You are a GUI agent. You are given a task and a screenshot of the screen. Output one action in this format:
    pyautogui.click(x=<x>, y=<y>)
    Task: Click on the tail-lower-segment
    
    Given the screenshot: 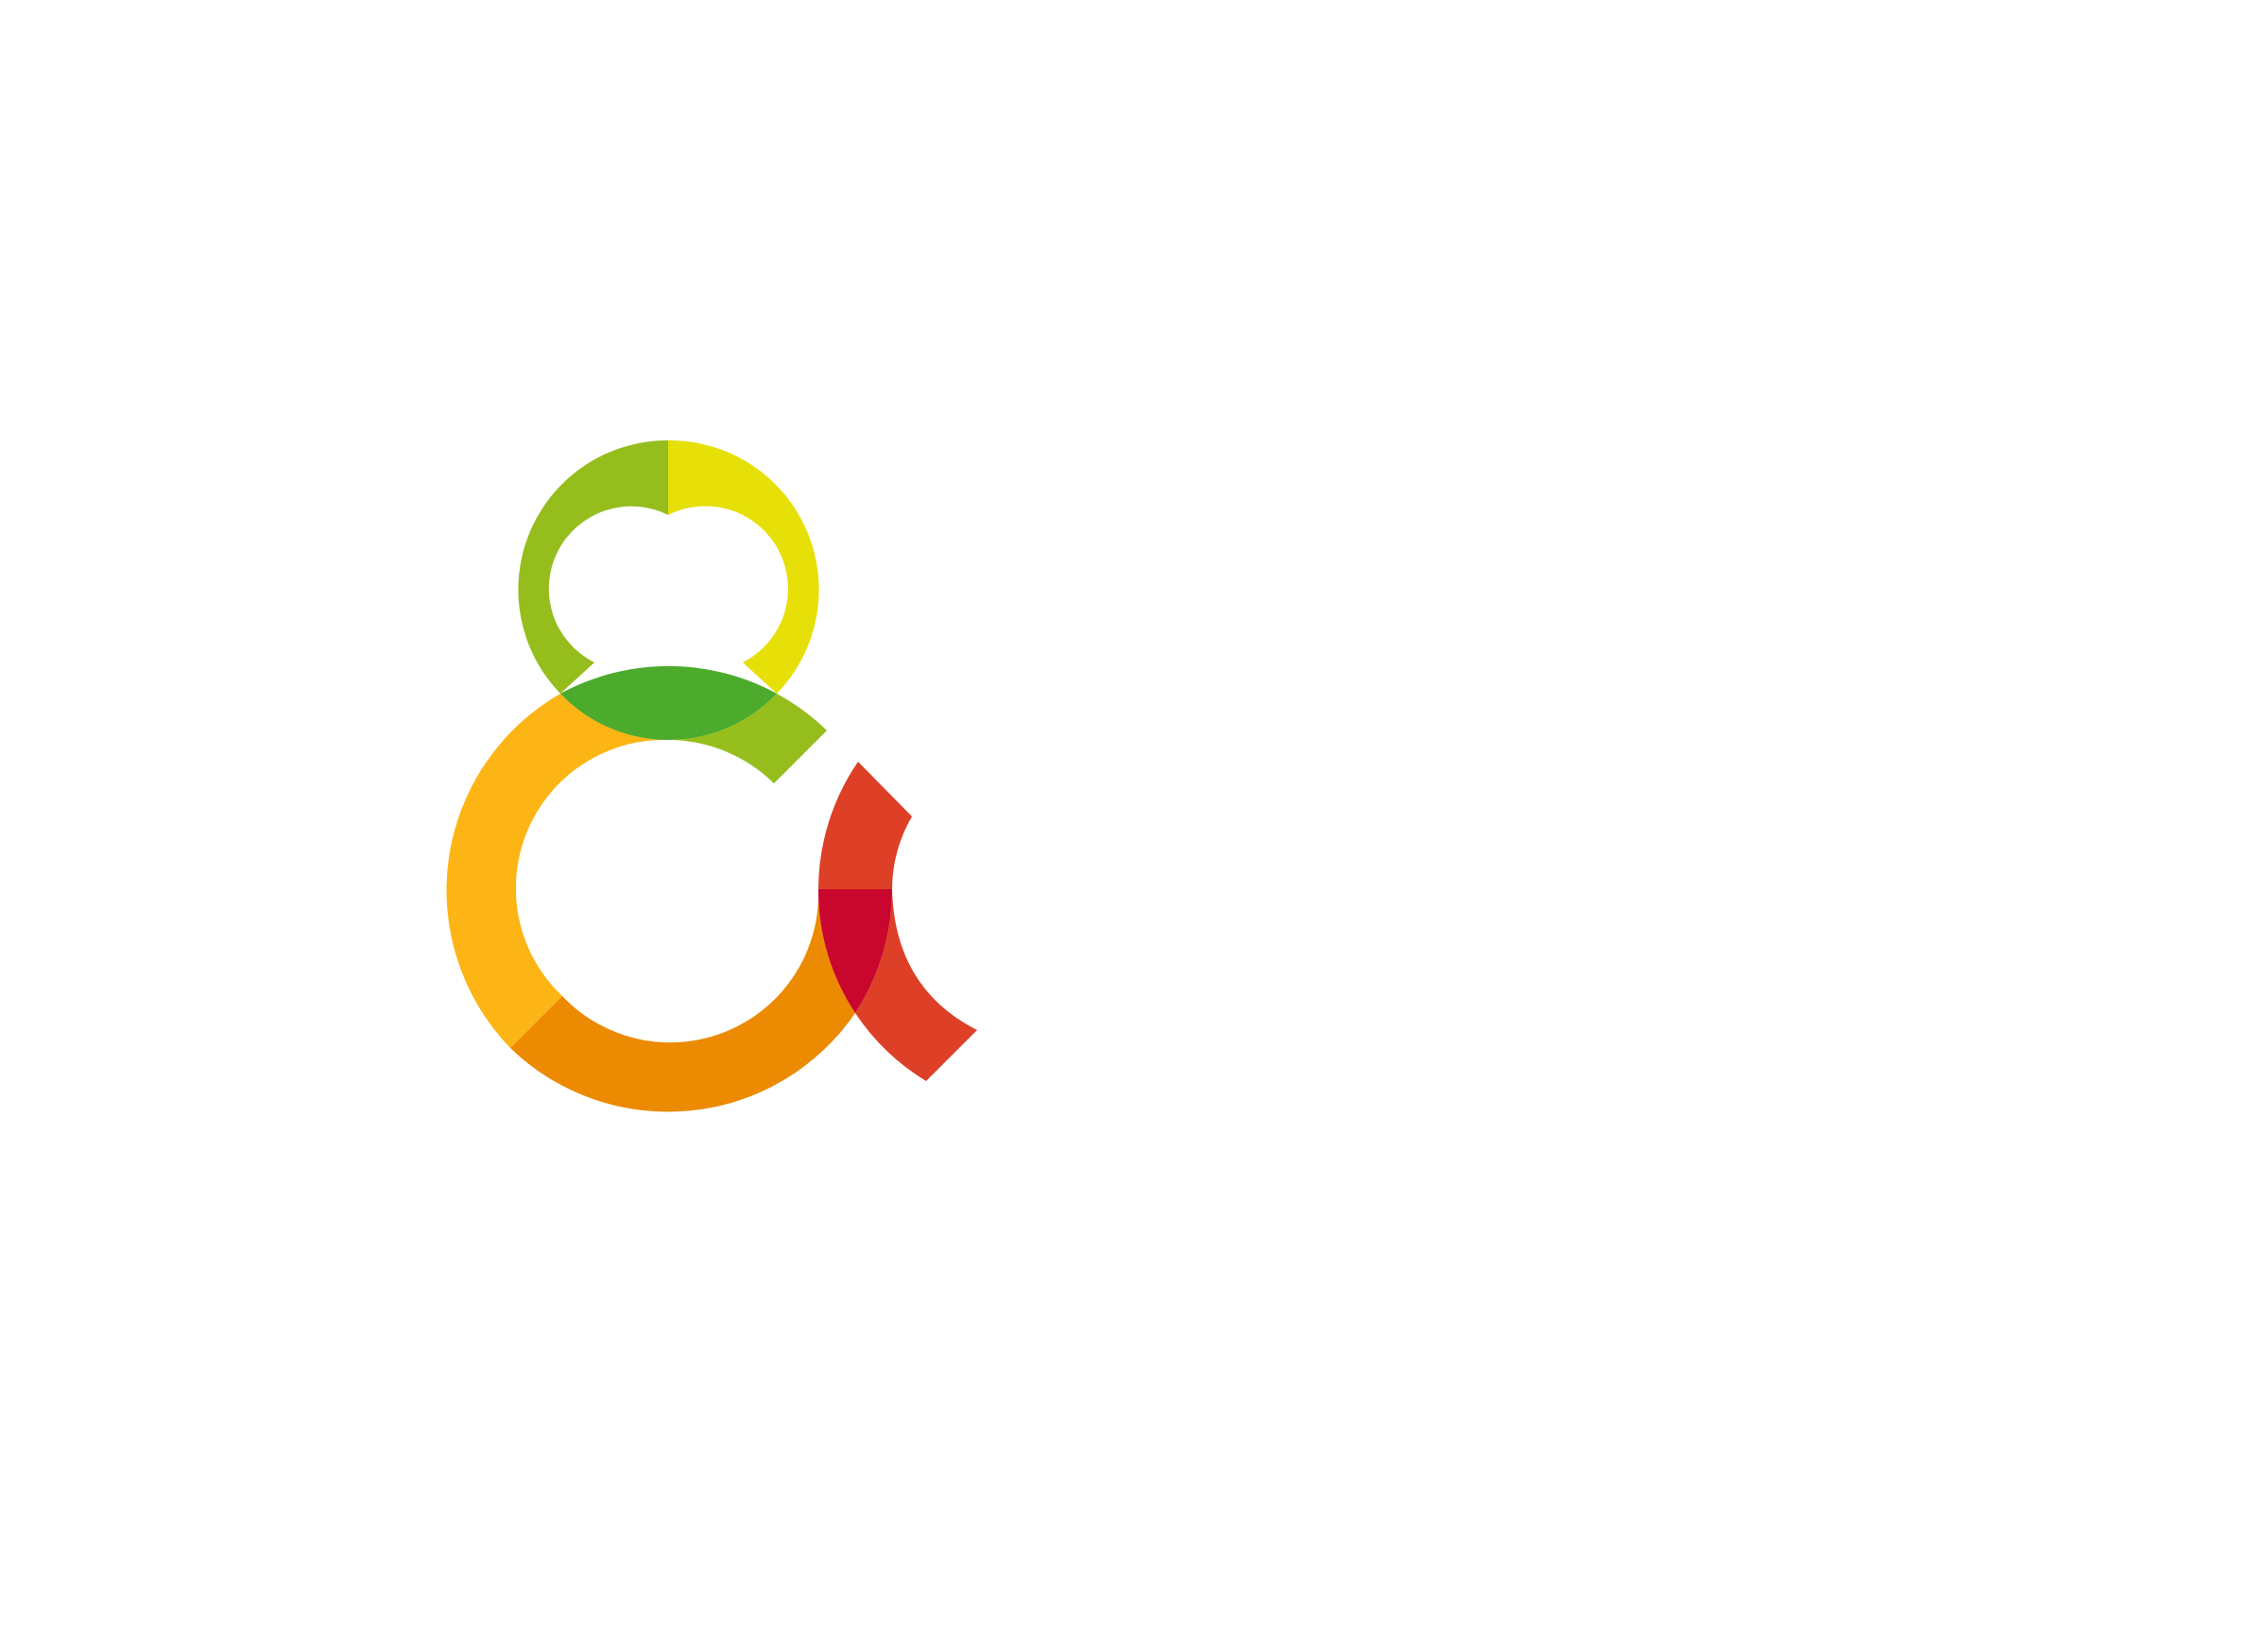 What is the action you would take?
    pyautogui.click(x=916, y=985)
    